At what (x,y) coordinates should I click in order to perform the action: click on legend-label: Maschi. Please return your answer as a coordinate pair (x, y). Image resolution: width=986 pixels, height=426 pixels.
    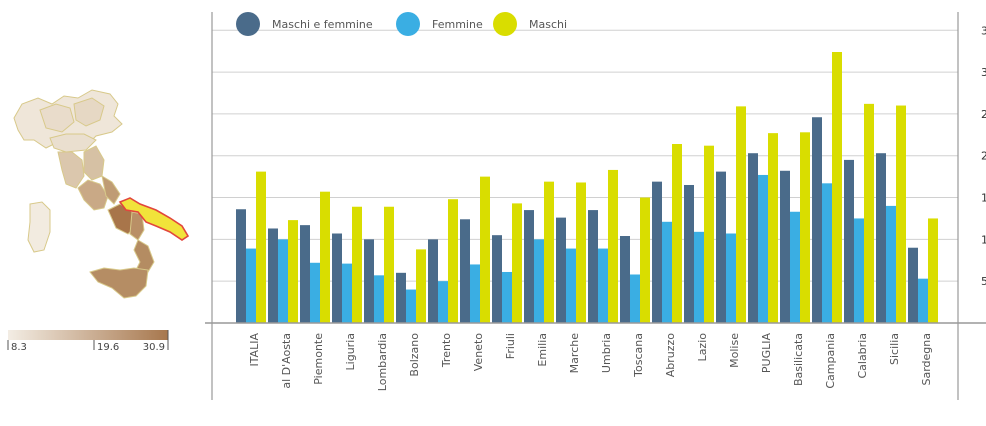
    Looking at the image, I should click on (548, 24).